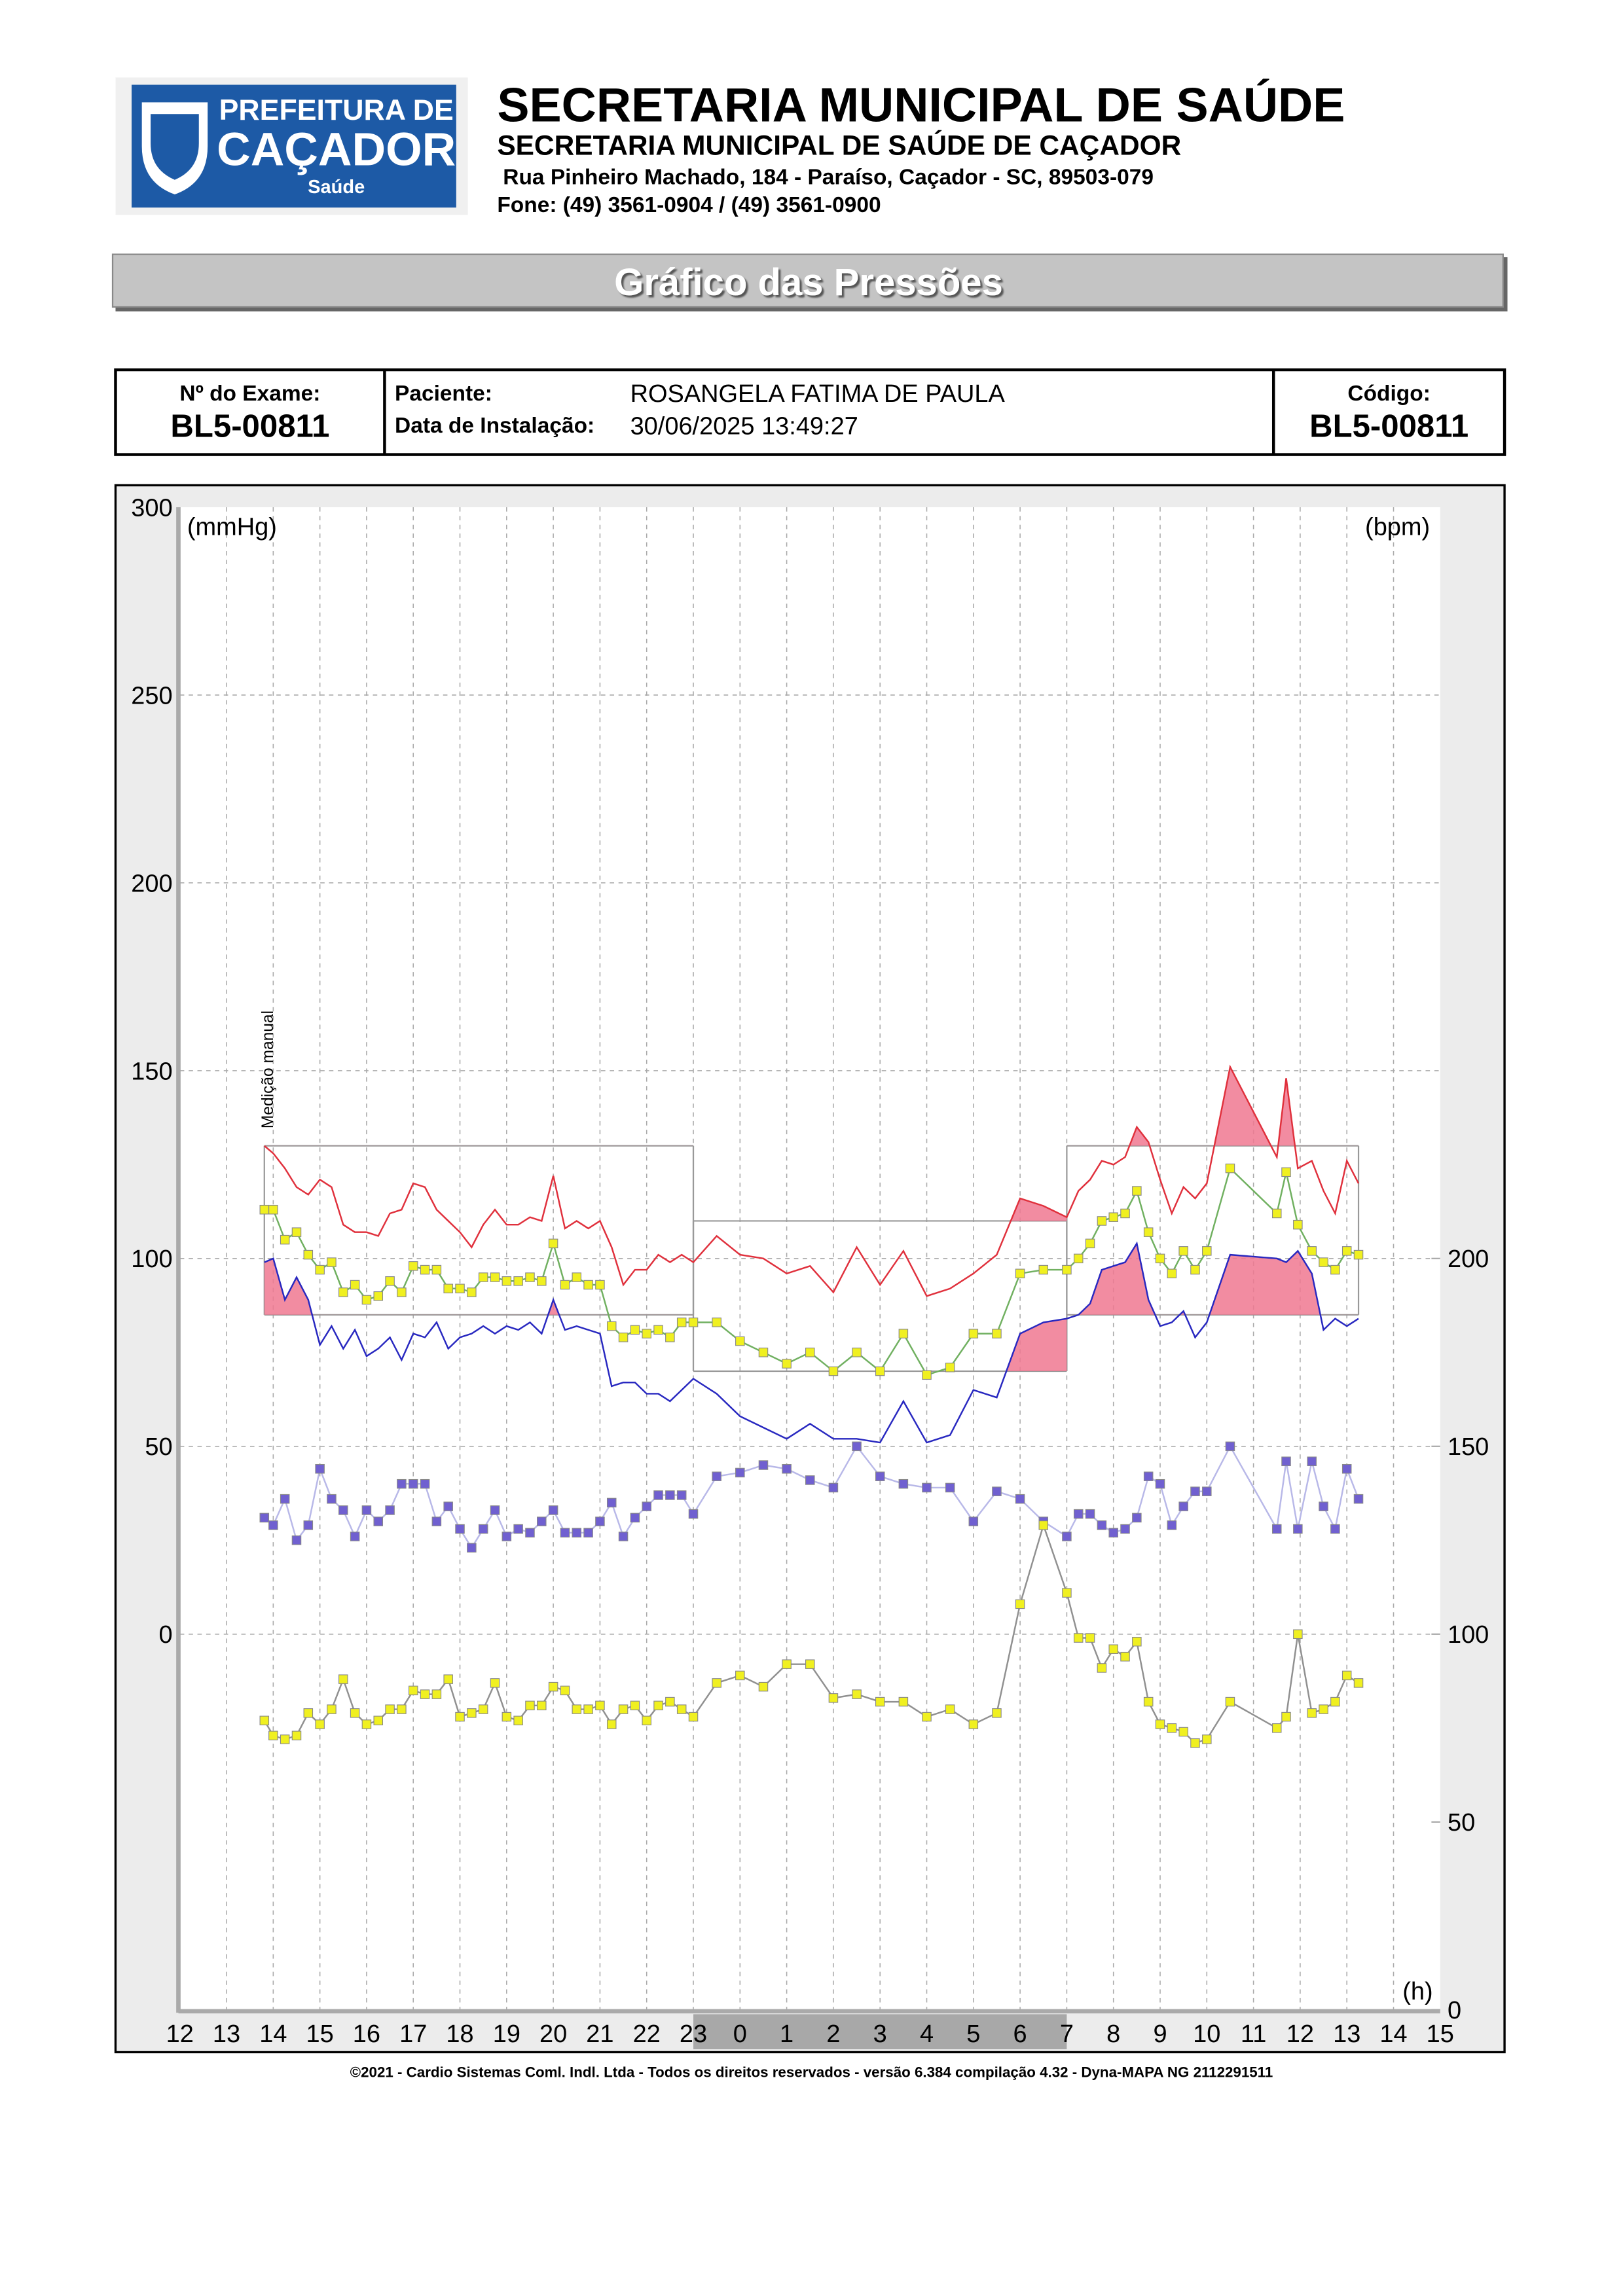 This screenshot has height=2296, width=1623. What do you see at coordinates (689, 205) in the screenshot?
I see `phone: Fone: (49) 3561-0904 / (49) 3561-0900` at bounding box center [689, 205].